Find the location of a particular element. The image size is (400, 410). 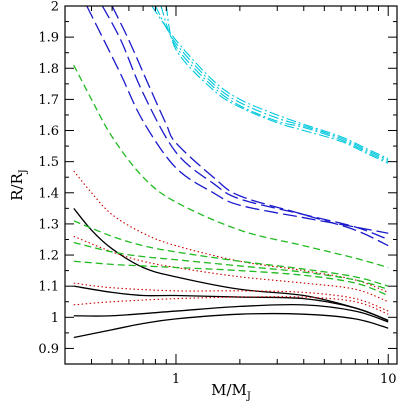

x-tick-label: 1 is located at coordinates (176, 379).